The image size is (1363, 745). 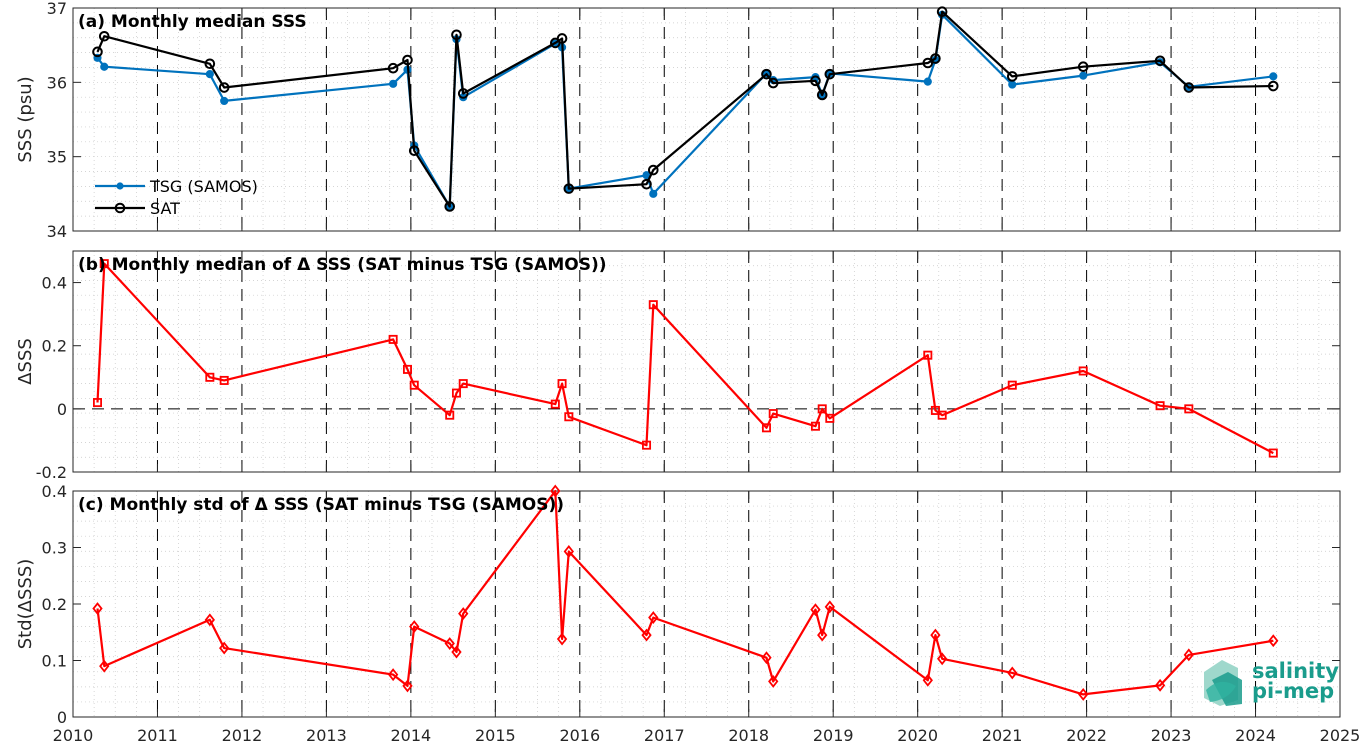 I want to click on y-tick-label: 37, so click(x=57, y=9).